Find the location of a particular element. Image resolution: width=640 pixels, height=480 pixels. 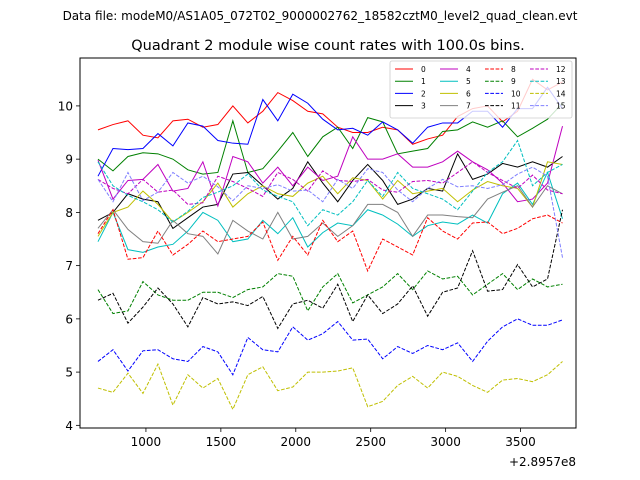

legend-label-7: 7 is located at coordinates (468, 106).